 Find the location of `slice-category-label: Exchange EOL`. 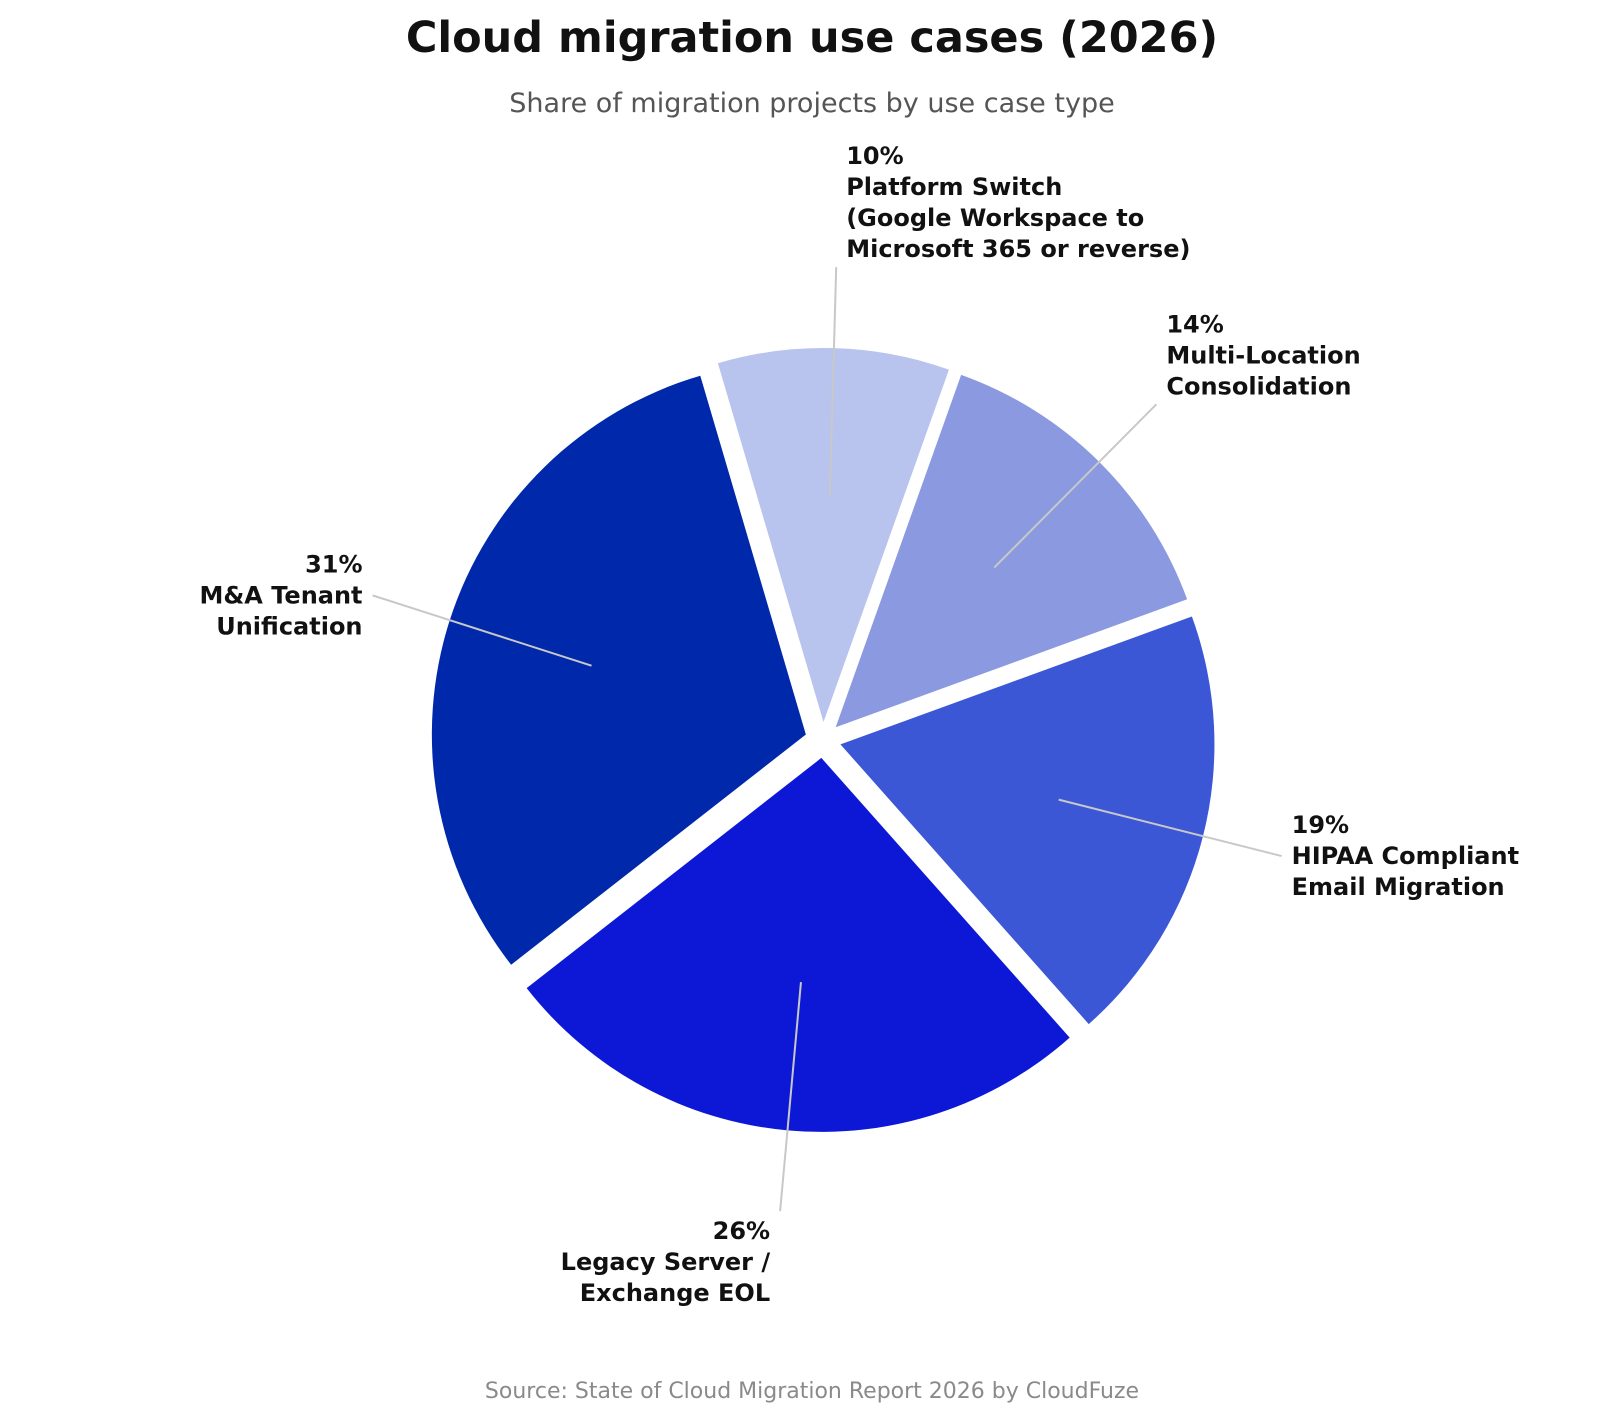

slice-category-label: Exchange EOL is located at coordinates (675, 1293).